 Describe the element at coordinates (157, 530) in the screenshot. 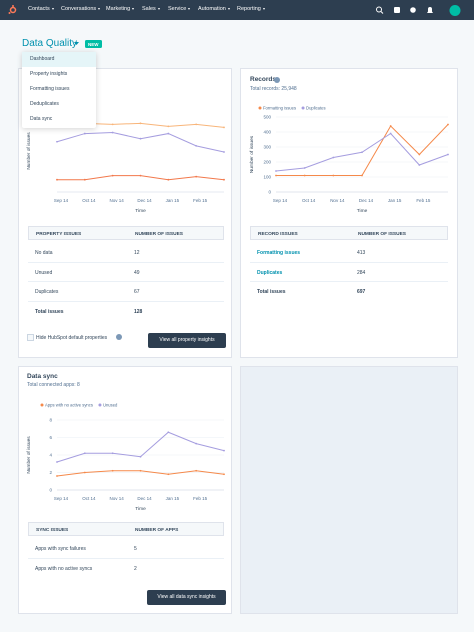

I see `column-header: NUMBER OF APPS` at that location.